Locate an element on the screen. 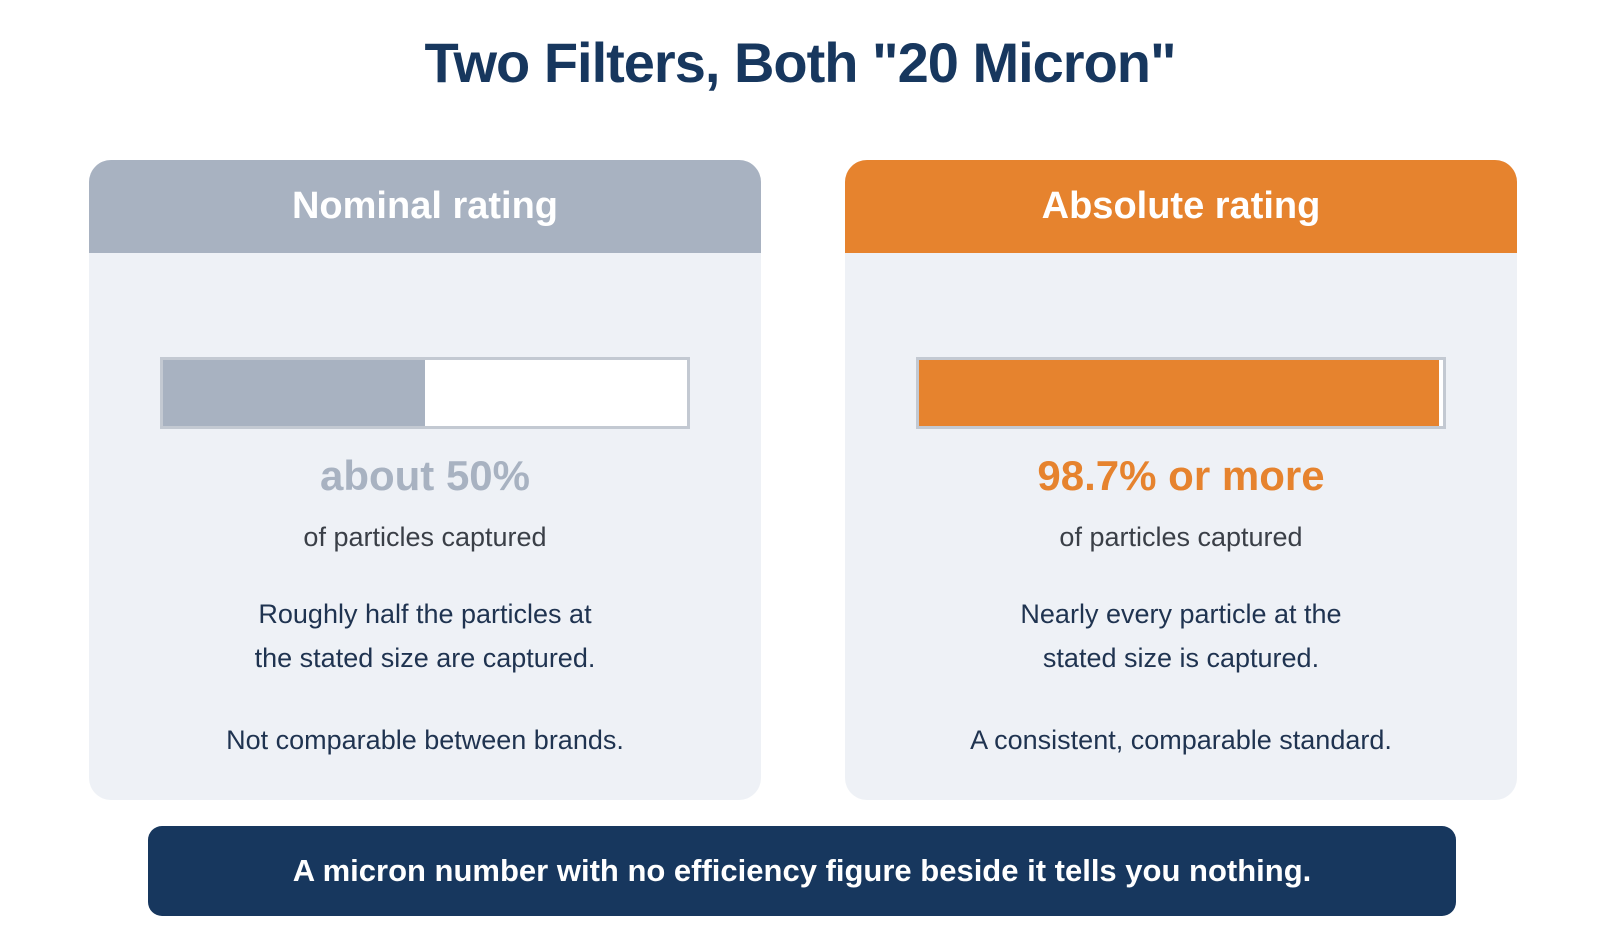 This screenshot has width=1600, height=948. description-line-2: the stated size are captured. is located at coordinates (425, 658).